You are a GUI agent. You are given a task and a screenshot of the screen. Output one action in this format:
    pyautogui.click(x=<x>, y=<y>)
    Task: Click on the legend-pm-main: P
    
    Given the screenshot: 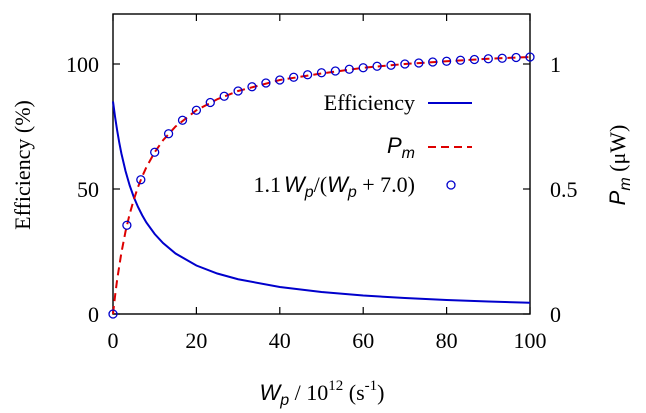 What is the action you would take?
    pyautogui.click(x=394, y=145)
    